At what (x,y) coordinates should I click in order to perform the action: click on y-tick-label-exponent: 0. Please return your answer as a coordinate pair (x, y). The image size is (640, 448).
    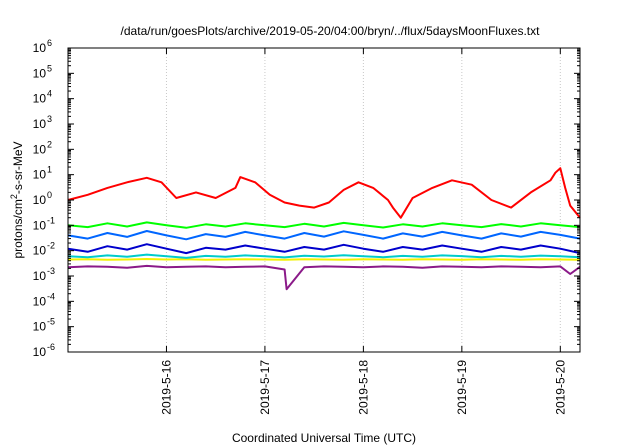
    Looking at the image, I should click on (49, 195).